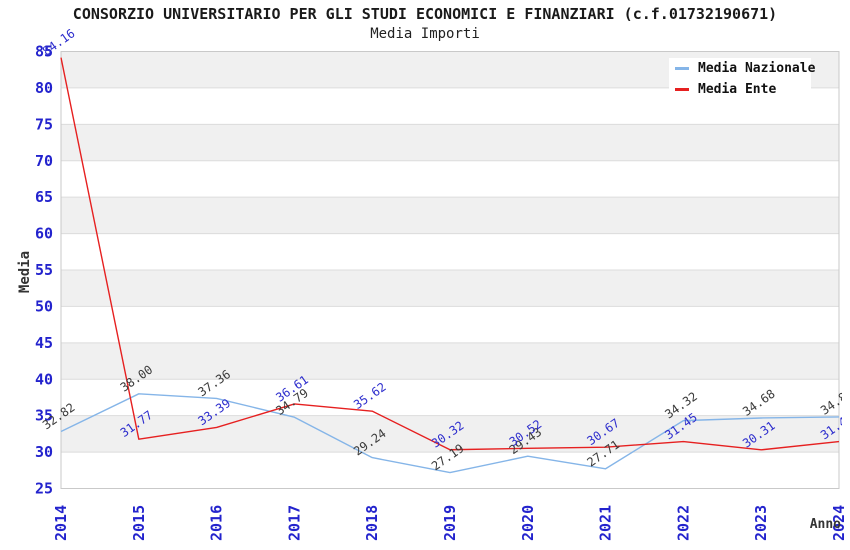 Image resolution: width=850 pixels, height=550 pixels. I want to click on y-tick-label: 30, so click(44, 452).